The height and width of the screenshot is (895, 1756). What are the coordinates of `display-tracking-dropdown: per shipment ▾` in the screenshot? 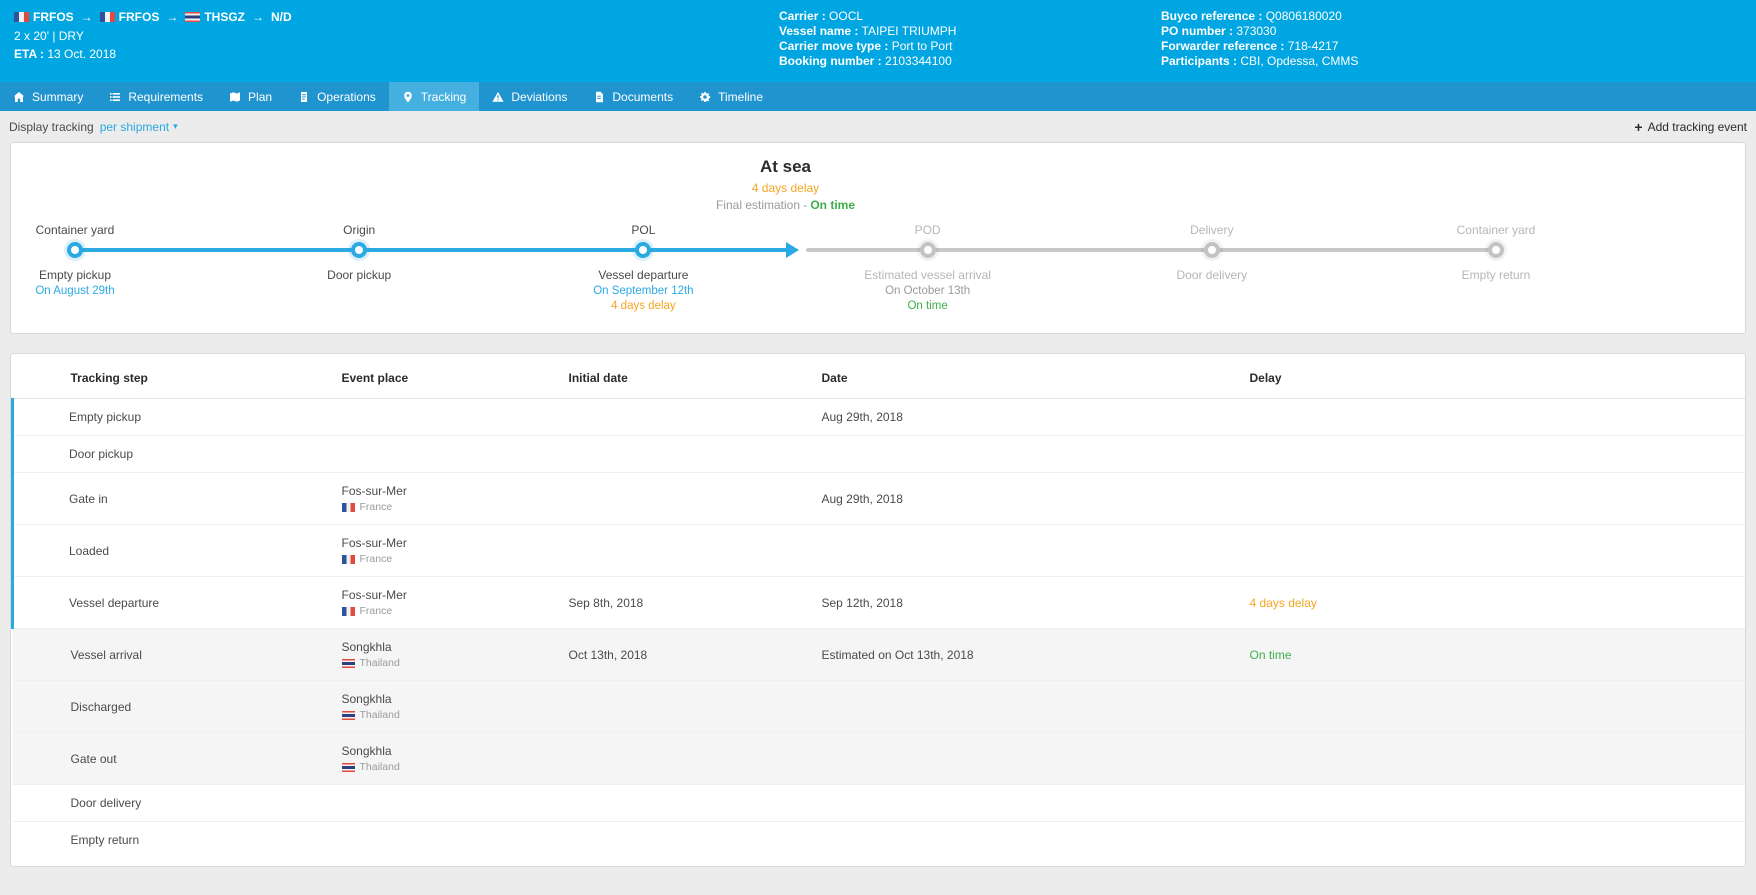 It's located at (139, 127).